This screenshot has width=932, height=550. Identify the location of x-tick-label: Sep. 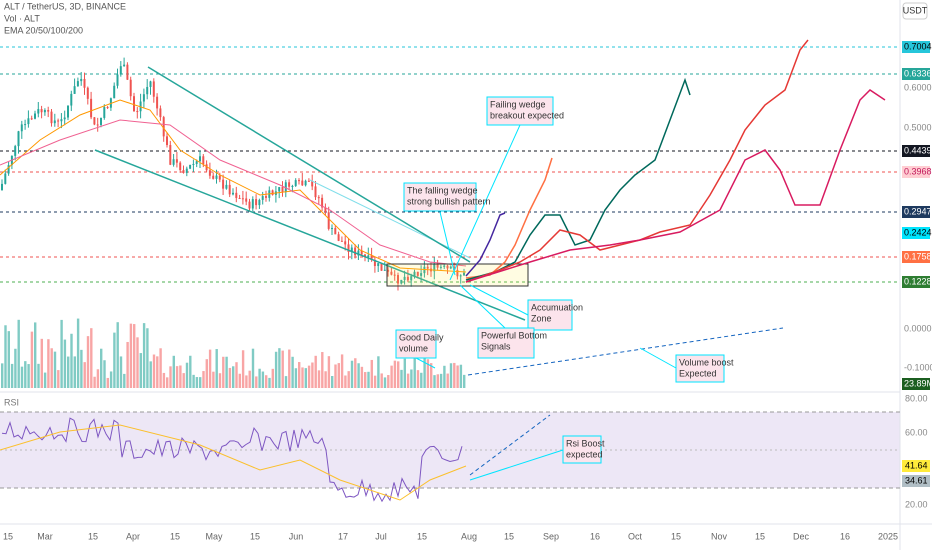
(551, 536).